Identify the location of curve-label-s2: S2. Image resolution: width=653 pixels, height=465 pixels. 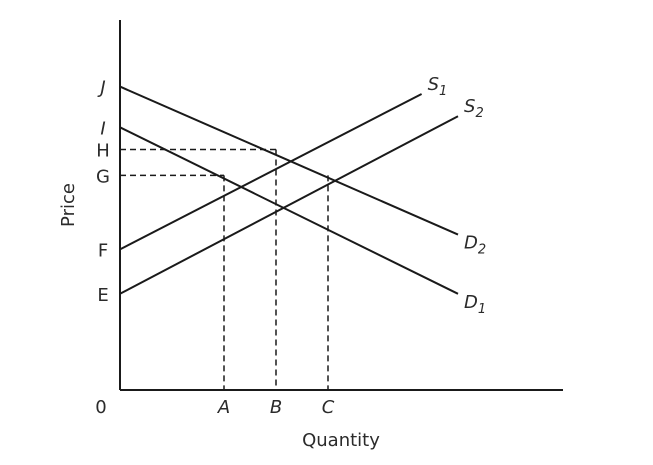
(474, 108).